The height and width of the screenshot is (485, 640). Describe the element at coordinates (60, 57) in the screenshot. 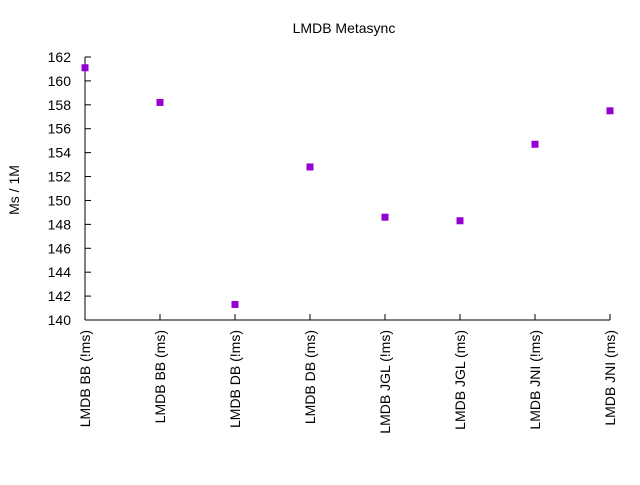

I see `y-tick-label: 162` at that location.